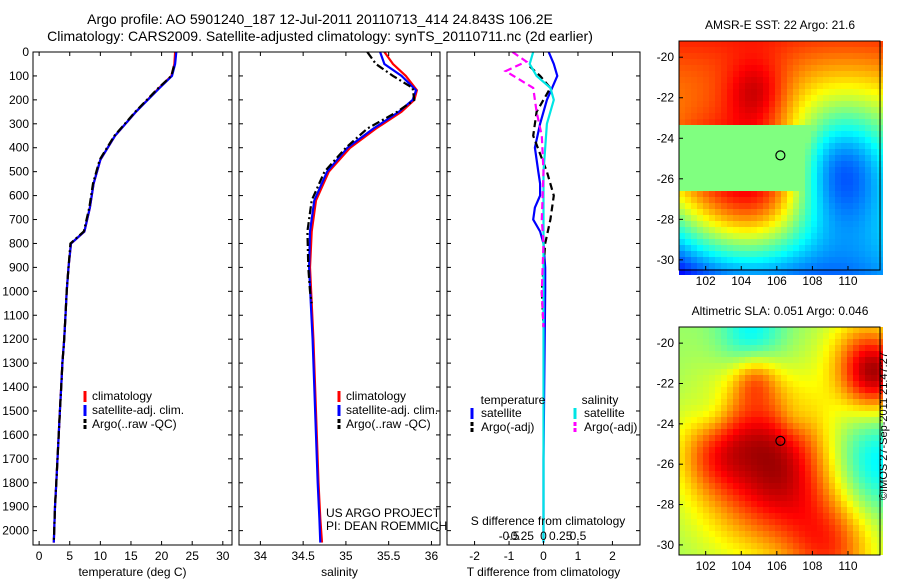 This screenshot has width=900, height=580. Describe the element at coordinates (138, 410) in the screenshot. I see `temperature-legend-label: satellite-adj. clim.` at that location.